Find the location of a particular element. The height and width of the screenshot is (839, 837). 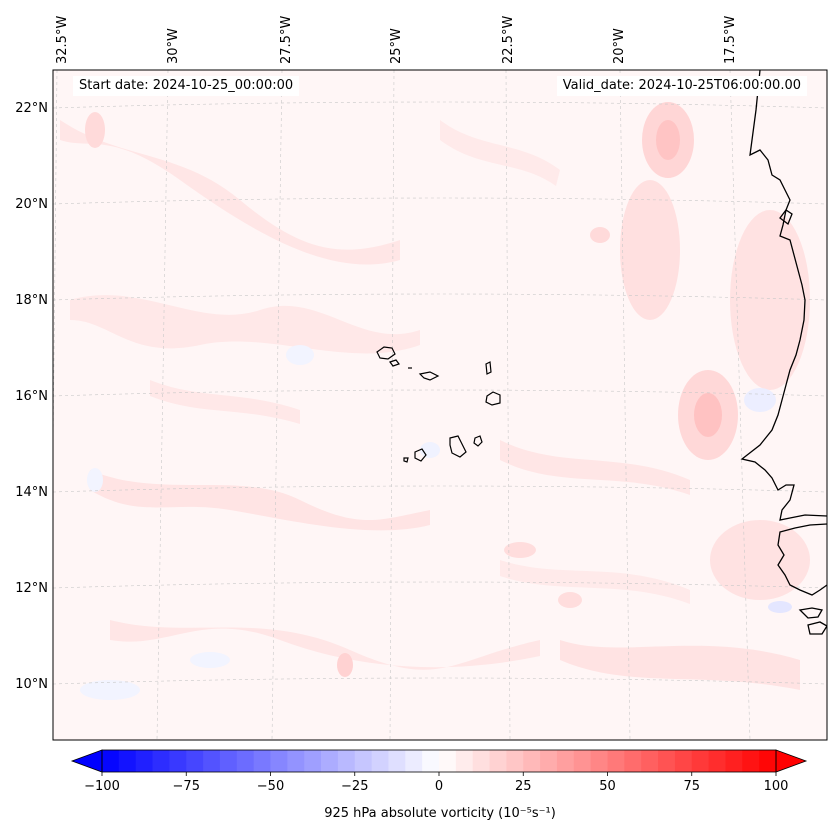

colorbar-tick-label: −75 is located at coordinates (186, 786).